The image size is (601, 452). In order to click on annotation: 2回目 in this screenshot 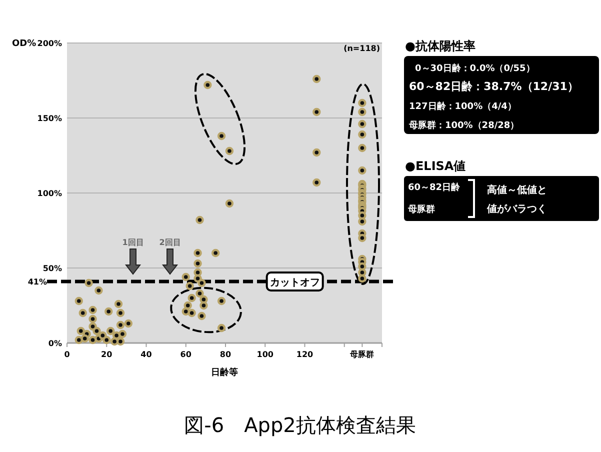, I will do `click(170, 242)`.